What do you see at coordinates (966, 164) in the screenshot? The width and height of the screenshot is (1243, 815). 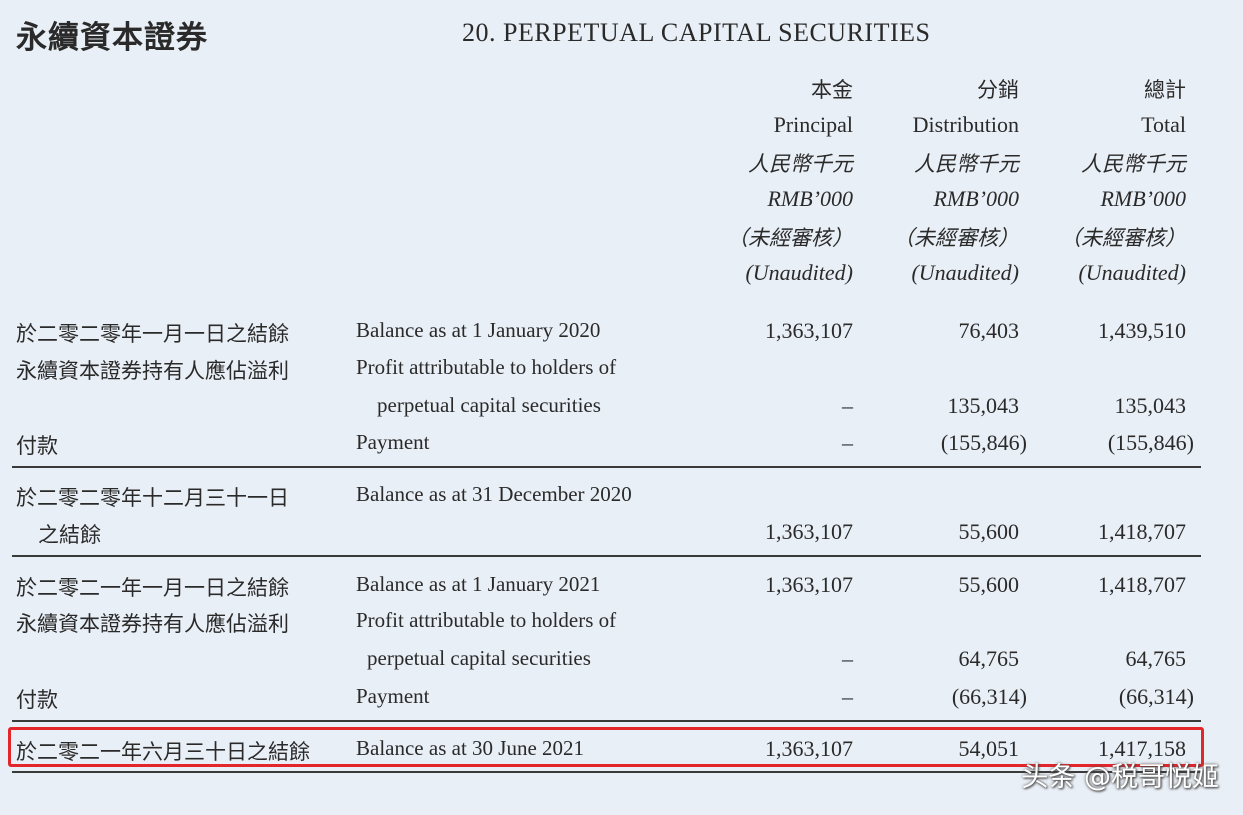 I see `col-distribution-unit-cn: 人民幣千元` at bounding box center [966, 164].